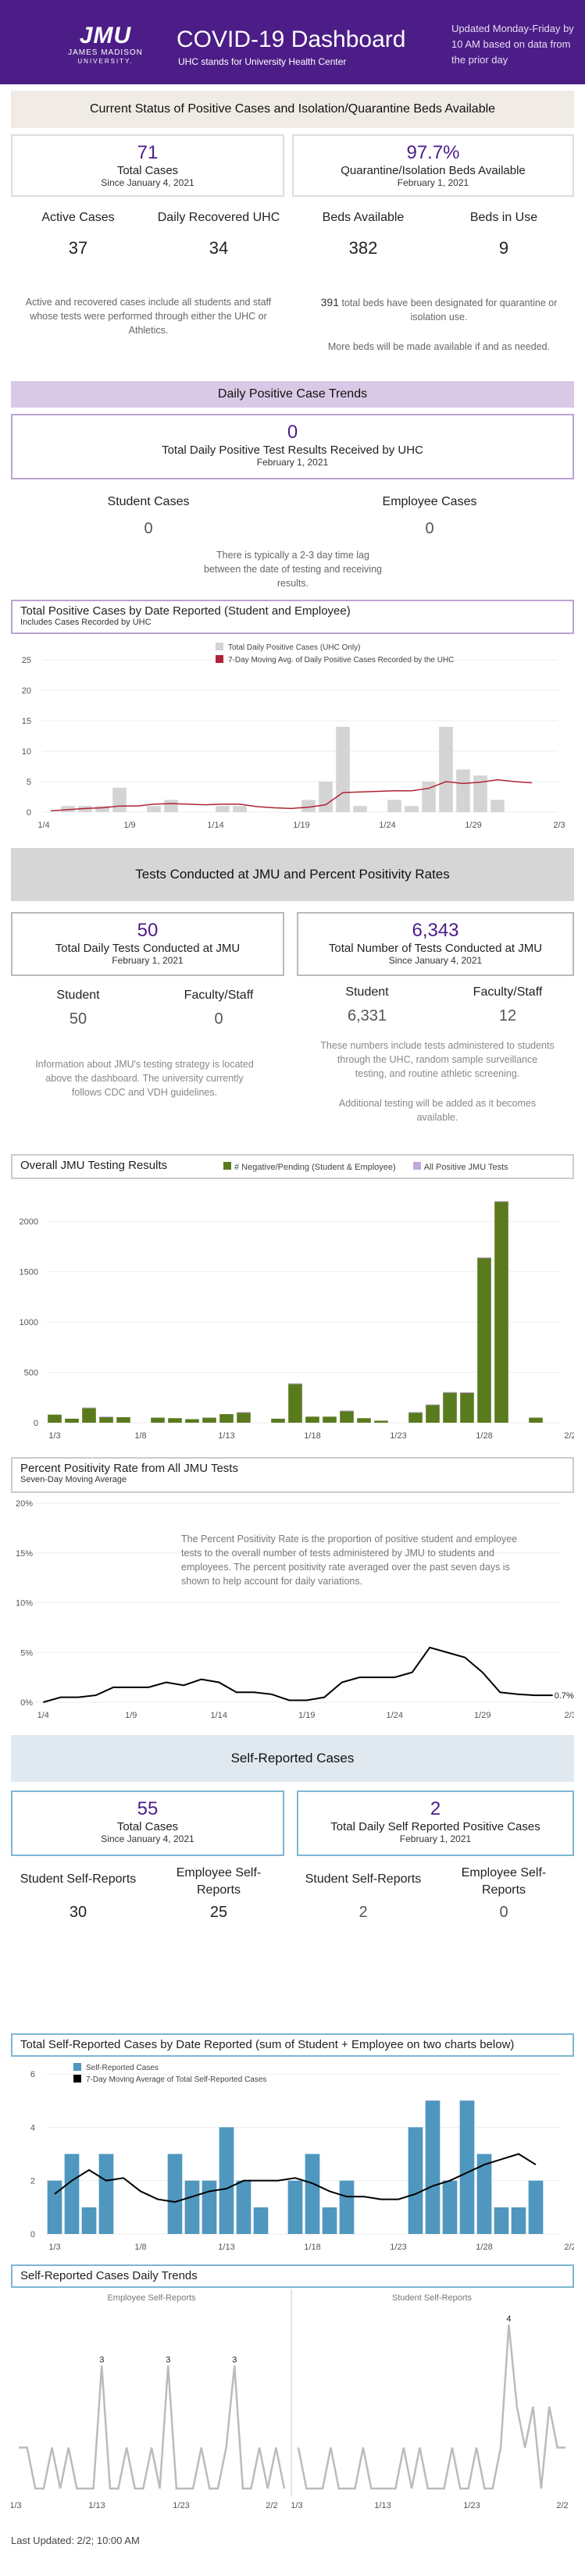  I want to click on x-tick-label: 1/8, so click(140, 1436).